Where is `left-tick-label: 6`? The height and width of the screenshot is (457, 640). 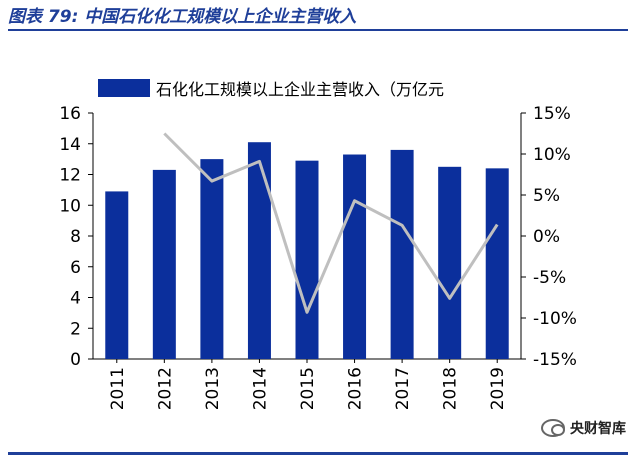
left-tick-label: 6 is located at coordinates (75, 268).